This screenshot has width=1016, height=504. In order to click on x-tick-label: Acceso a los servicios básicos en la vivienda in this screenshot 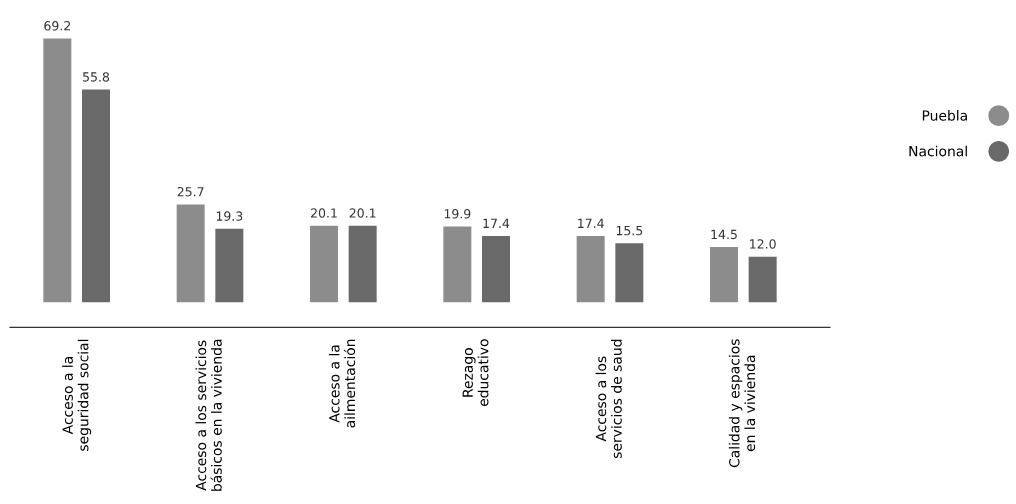, I will do `click(208, 415)`.